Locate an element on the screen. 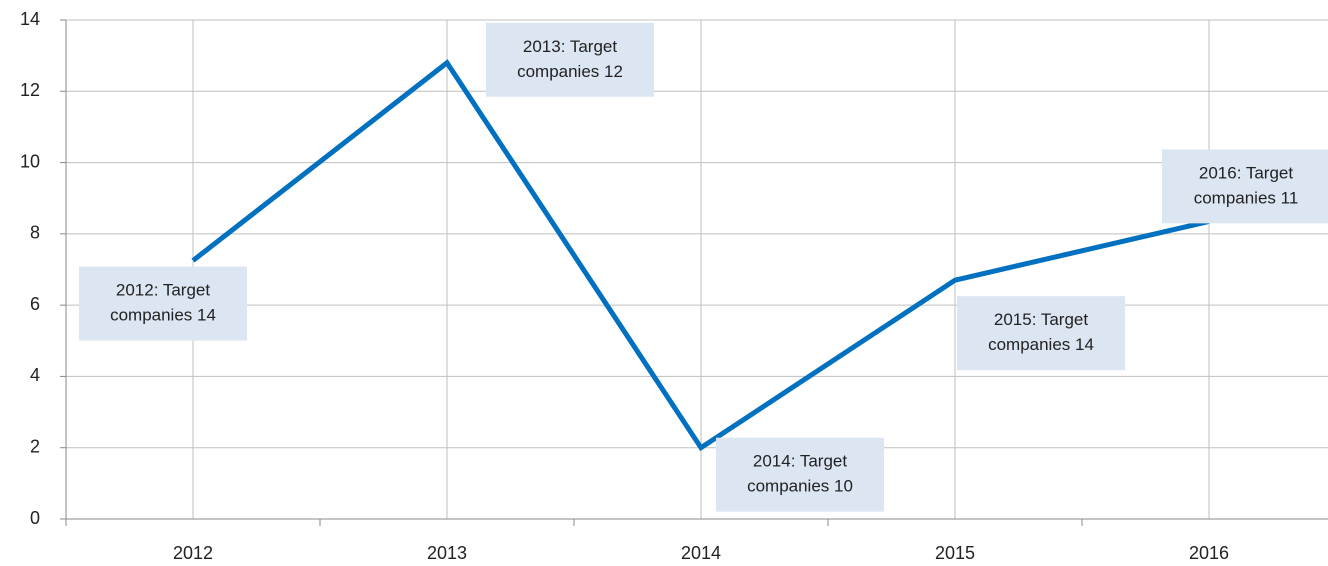  annotation: 2014: Target companies 10 is located at coordinates (800, 474).